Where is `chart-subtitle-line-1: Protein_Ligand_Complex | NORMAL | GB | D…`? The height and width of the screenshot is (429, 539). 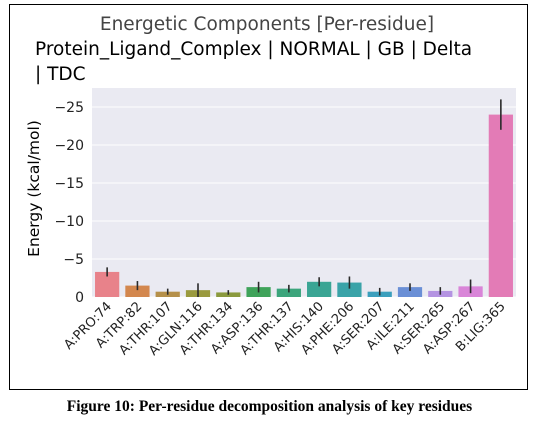
chart-subtitle-line-1: Protein_Ligand_Complex | NORMAL | GB | D… is located at coordinates (253, 49).